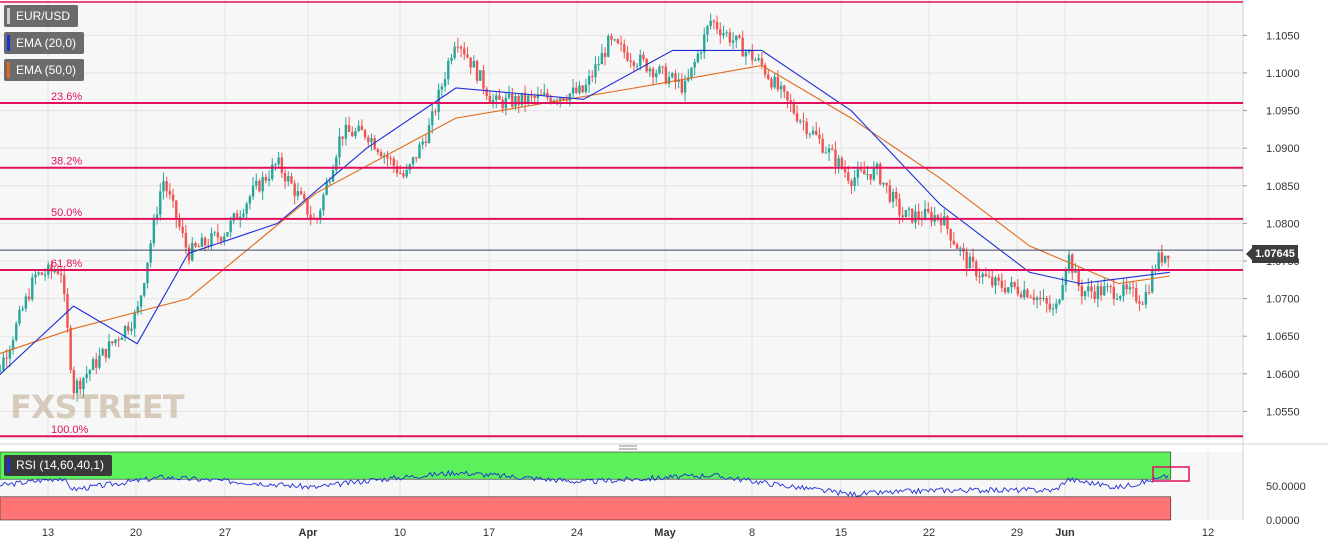 Image resolution: width=1328 pixels, height=545 pixels. I want to click on rsi-legend-text: RSI (14,60,40,1), so click(60, 465).